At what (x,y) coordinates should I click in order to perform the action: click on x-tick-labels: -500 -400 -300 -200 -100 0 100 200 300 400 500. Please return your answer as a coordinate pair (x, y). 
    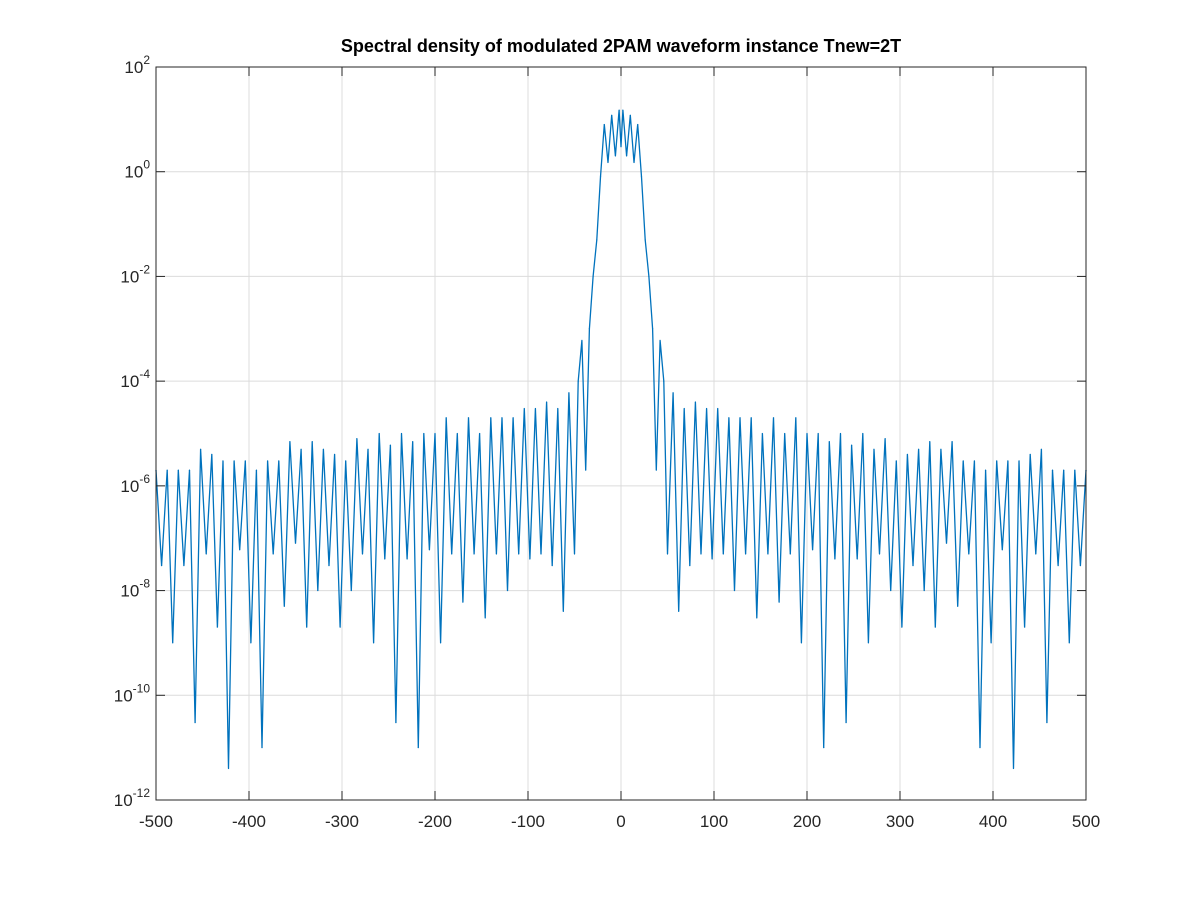
    Looking at the image, I should click on (619, 821).